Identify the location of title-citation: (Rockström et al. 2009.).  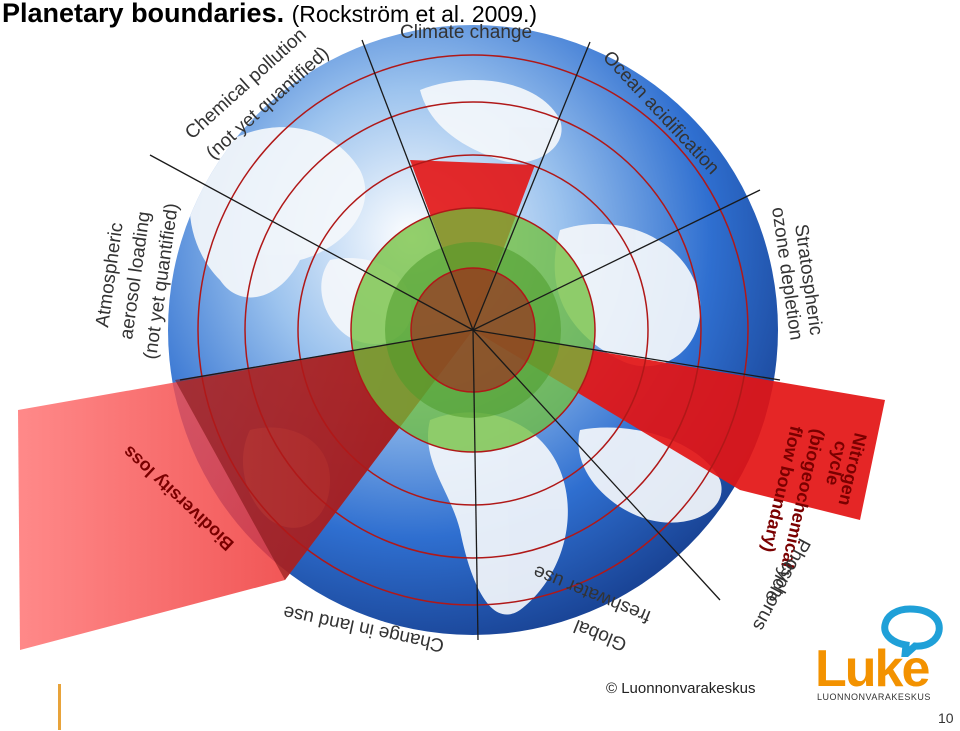
(414, 14).